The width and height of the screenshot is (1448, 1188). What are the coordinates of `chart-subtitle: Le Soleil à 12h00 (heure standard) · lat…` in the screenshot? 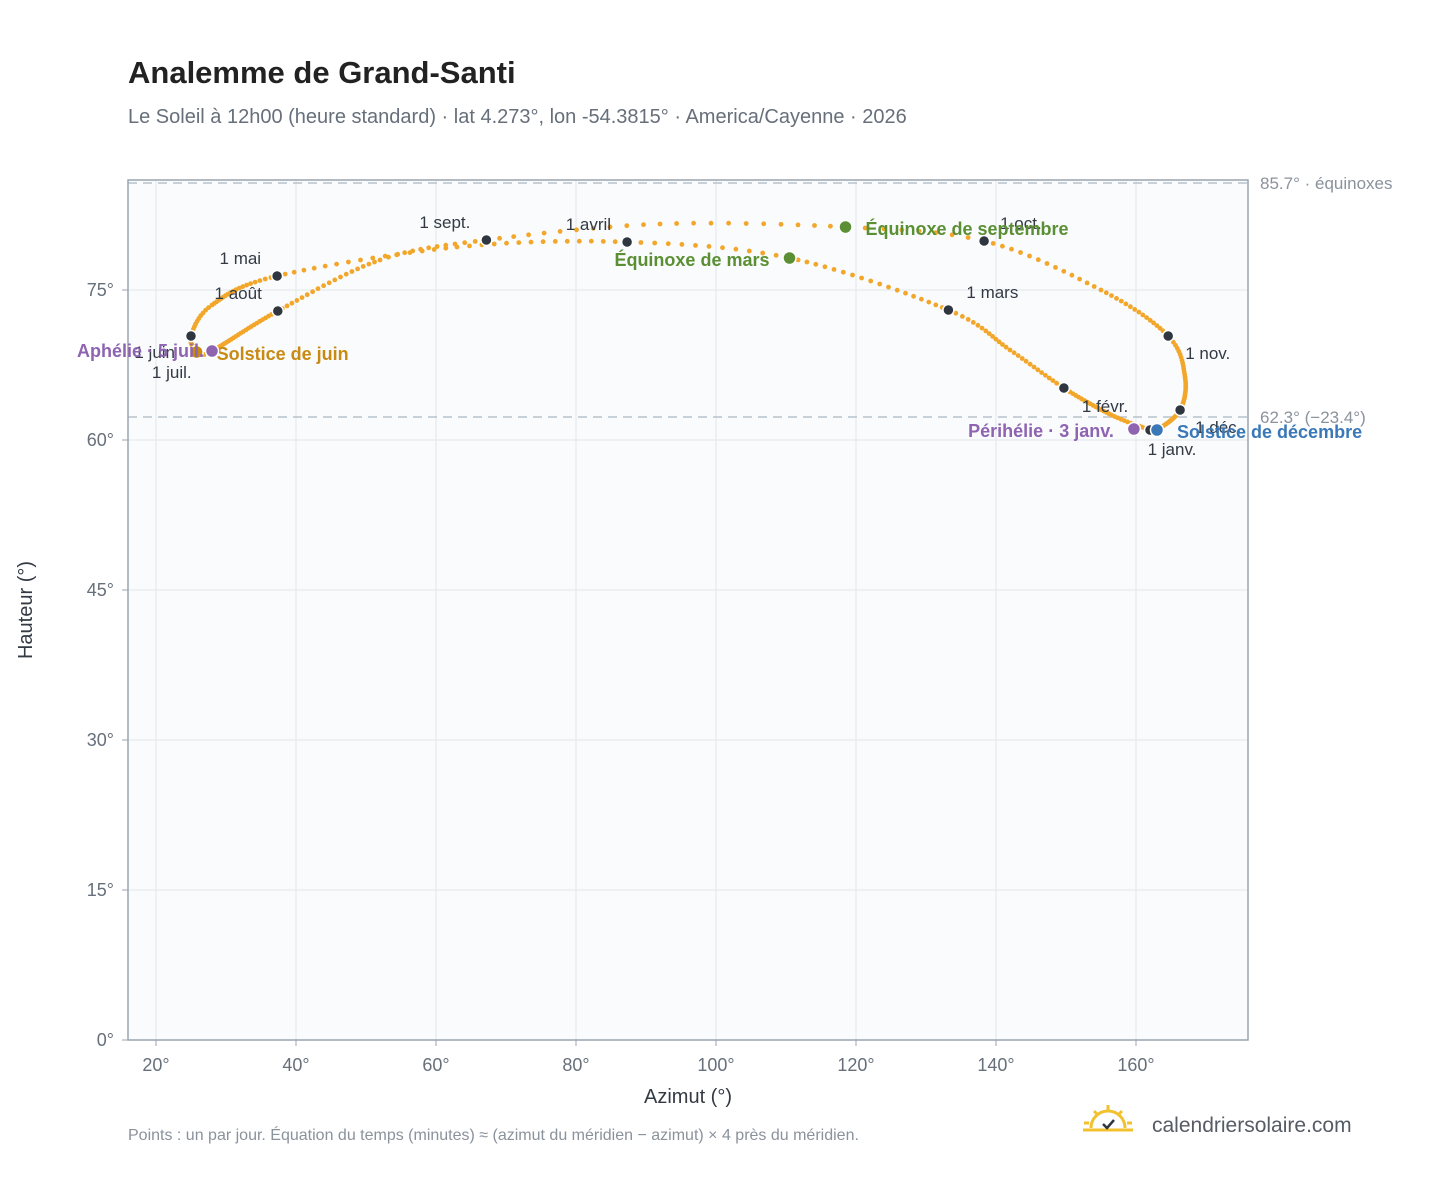 It's located at (517, 117).